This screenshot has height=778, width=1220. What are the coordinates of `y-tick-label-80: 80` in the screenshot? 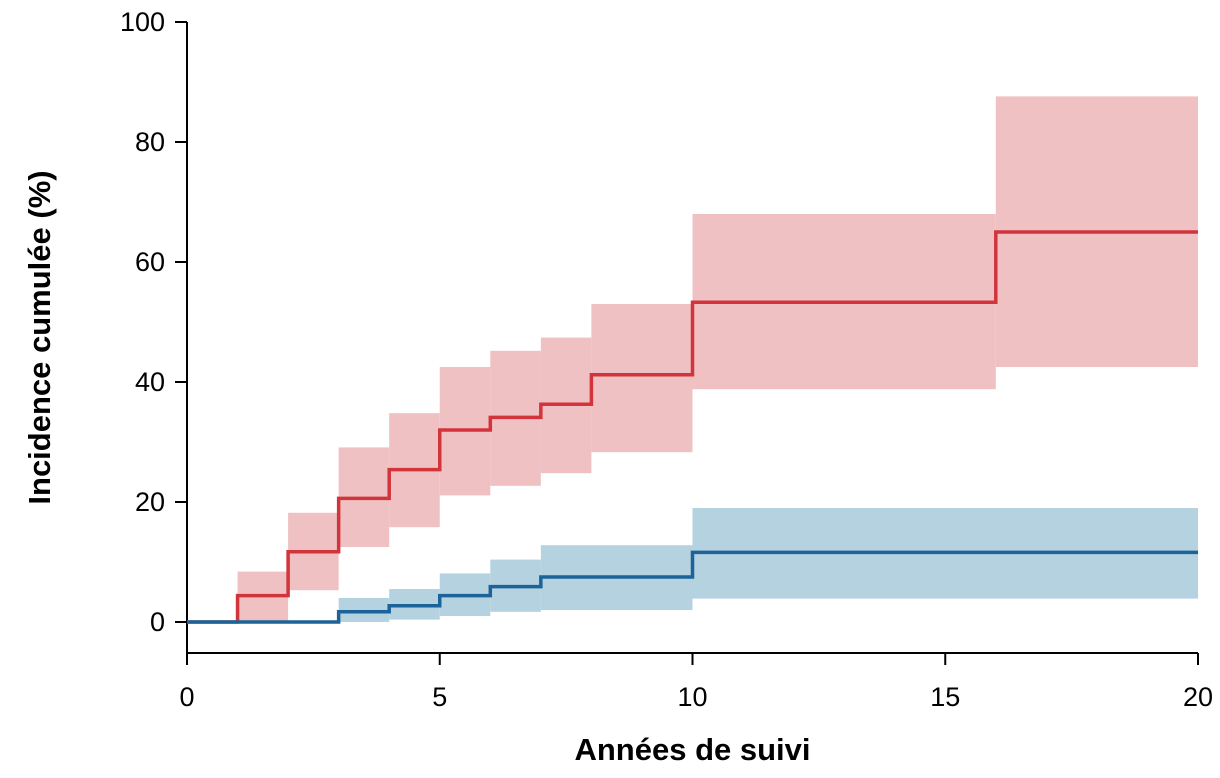 It's located at (150, 142).